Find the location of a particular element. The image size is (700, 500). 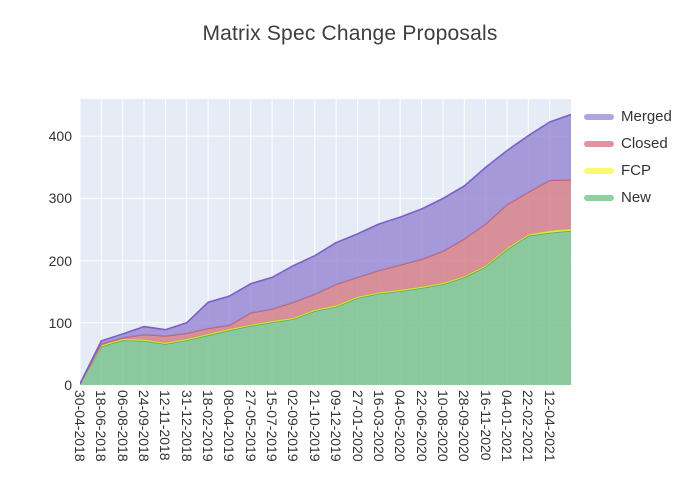

x-tick-label: 12-11-2018 is located at coordinates (165, 425).